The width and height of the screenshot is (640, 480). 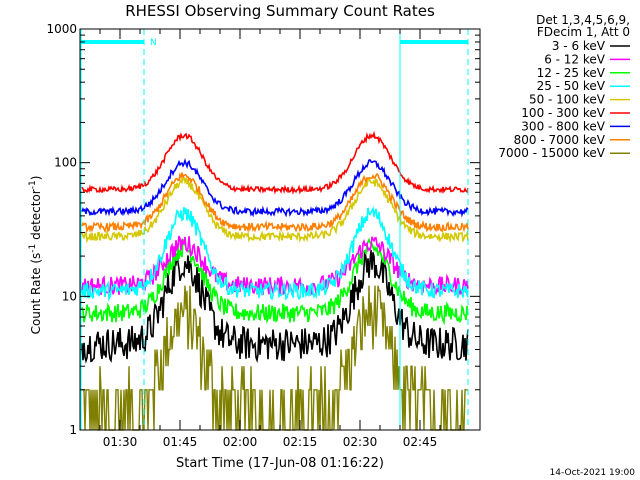 I want to click on legend-entry-label: 7000 - 15000 keV, so click(x=551, y=153).